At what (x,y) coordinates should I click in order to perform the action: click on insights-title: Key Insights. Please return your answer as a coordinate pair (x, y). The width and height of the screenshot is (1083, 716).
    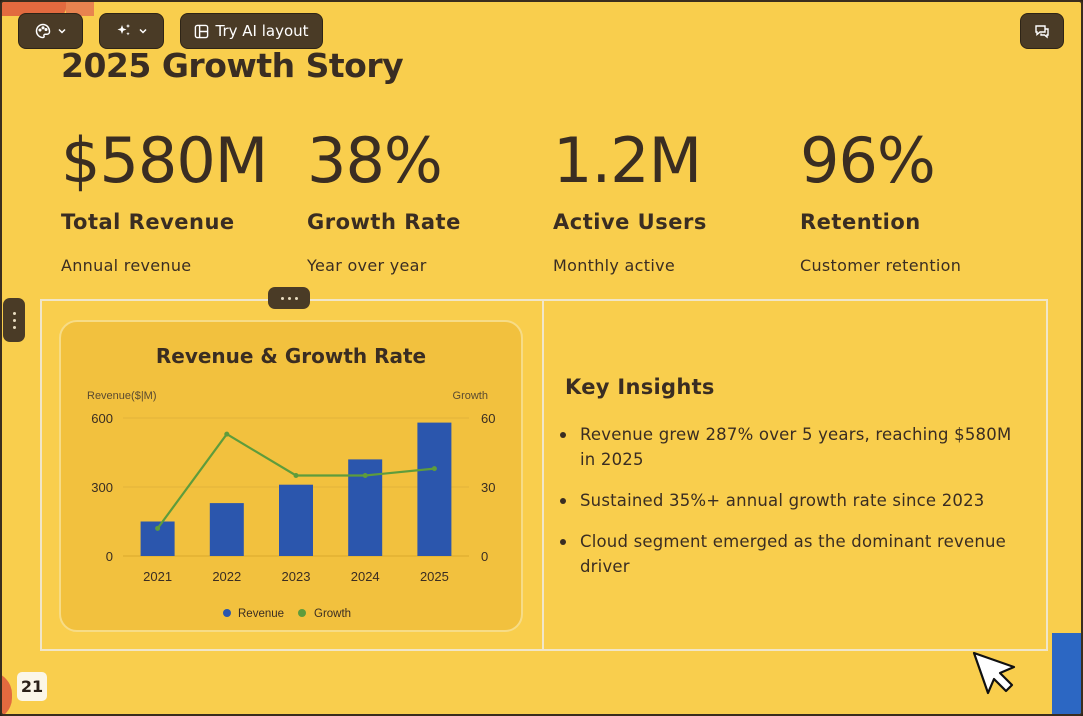
    Looking at the image, I should click on (640, 387).